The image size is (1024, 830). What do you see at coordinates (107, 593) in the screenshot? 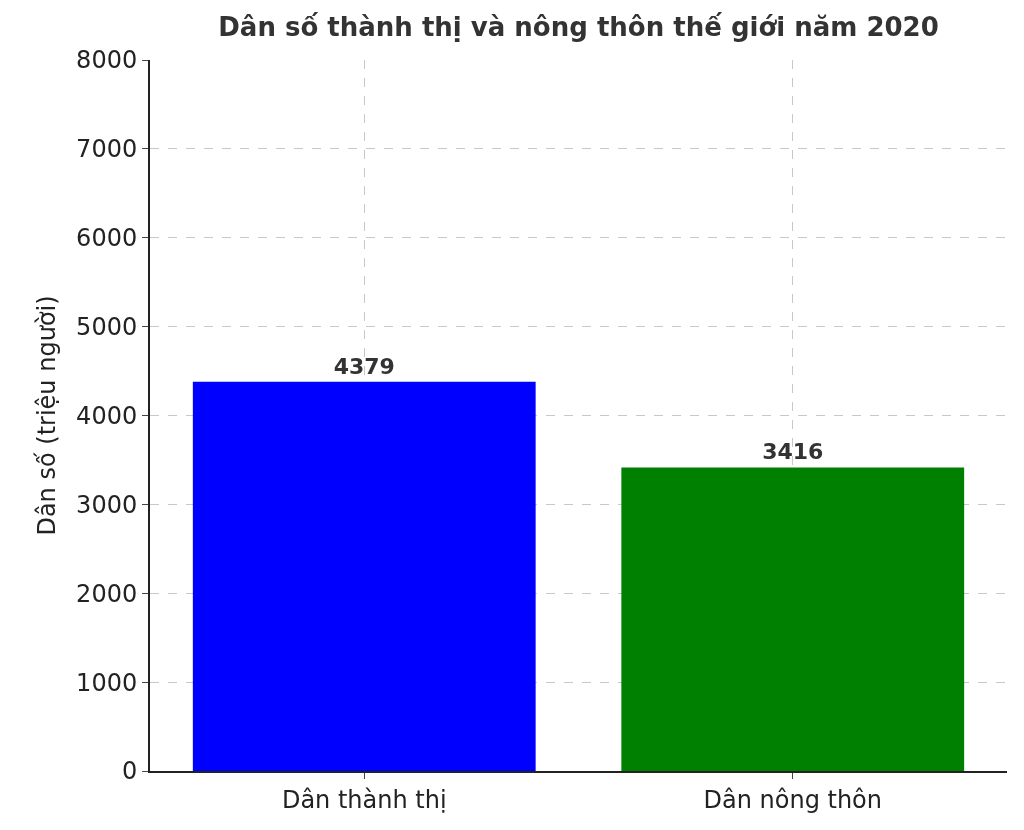
I see `y-tick-label: 2000` at bounding box center [107, 593].